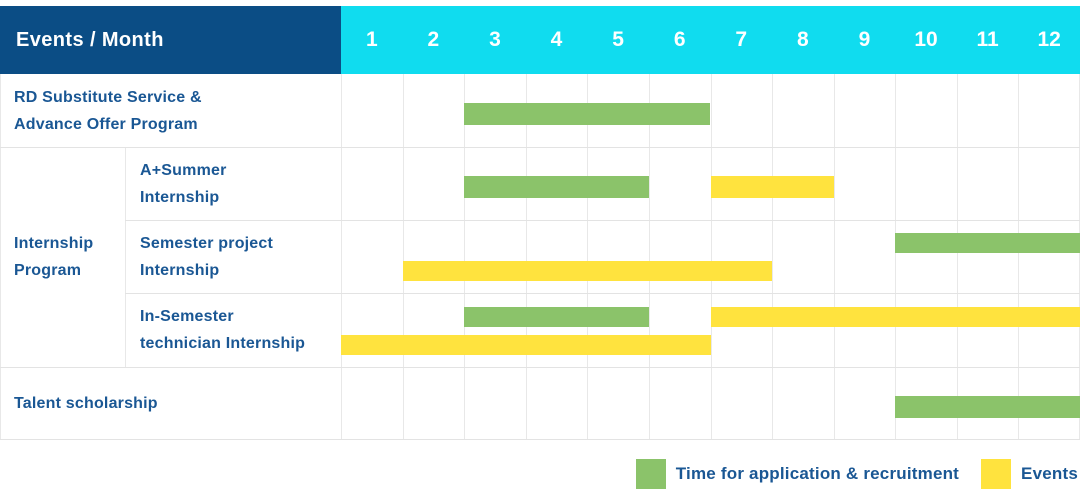 The image size is (1080, 494). I want to click on month-header-cell: 6, so click(679, 39).